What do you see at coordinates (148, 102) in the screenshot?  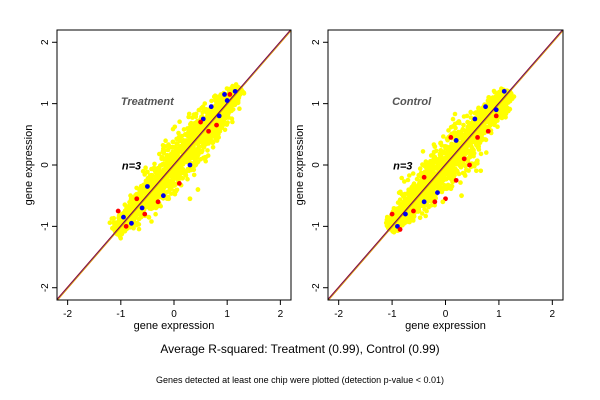 I see `panel-title: Treatment` at bounding box center [148, 102].